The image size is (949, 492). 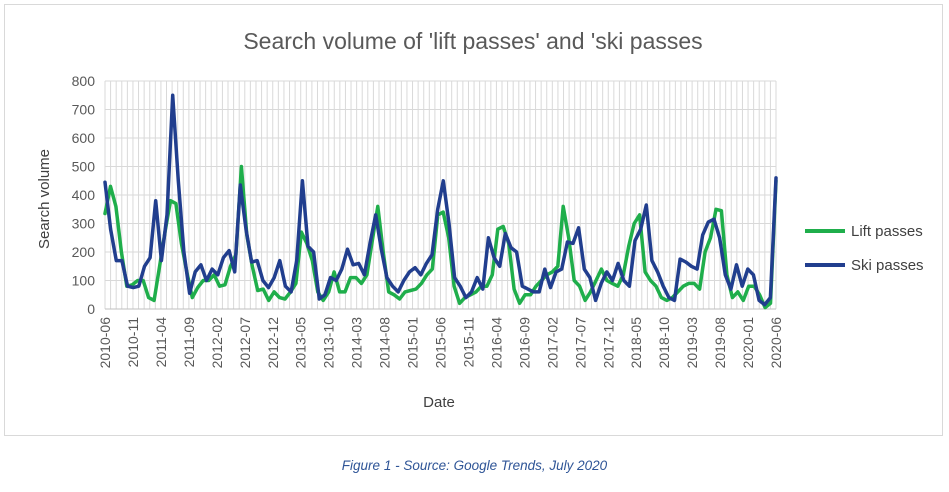 What do you see at coordinates (608, 343) in the screenshot?
I see `x-tick-label: 2017-12` at bounding box center [608, 343].